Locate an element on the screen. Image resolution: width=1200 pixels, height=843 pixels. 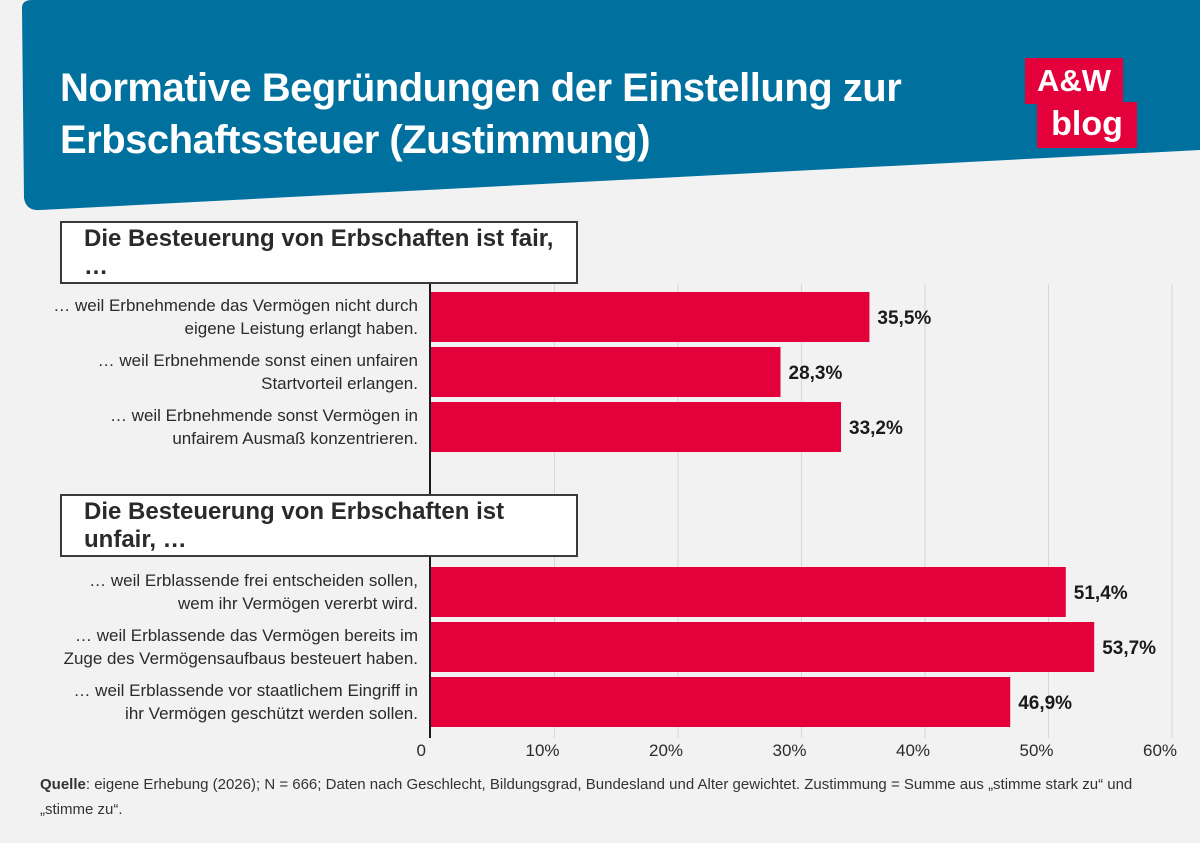
tick-label-50: 50% is located at coordinates (1036, 750).